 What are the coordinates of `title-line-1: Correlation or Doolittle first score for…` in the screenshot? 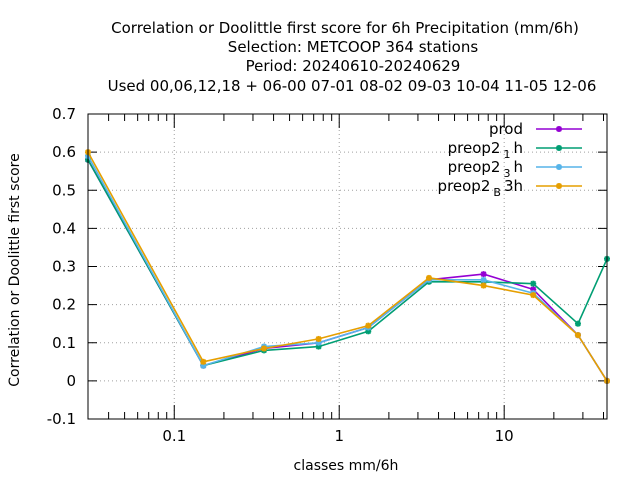 It's located at (345, 28).